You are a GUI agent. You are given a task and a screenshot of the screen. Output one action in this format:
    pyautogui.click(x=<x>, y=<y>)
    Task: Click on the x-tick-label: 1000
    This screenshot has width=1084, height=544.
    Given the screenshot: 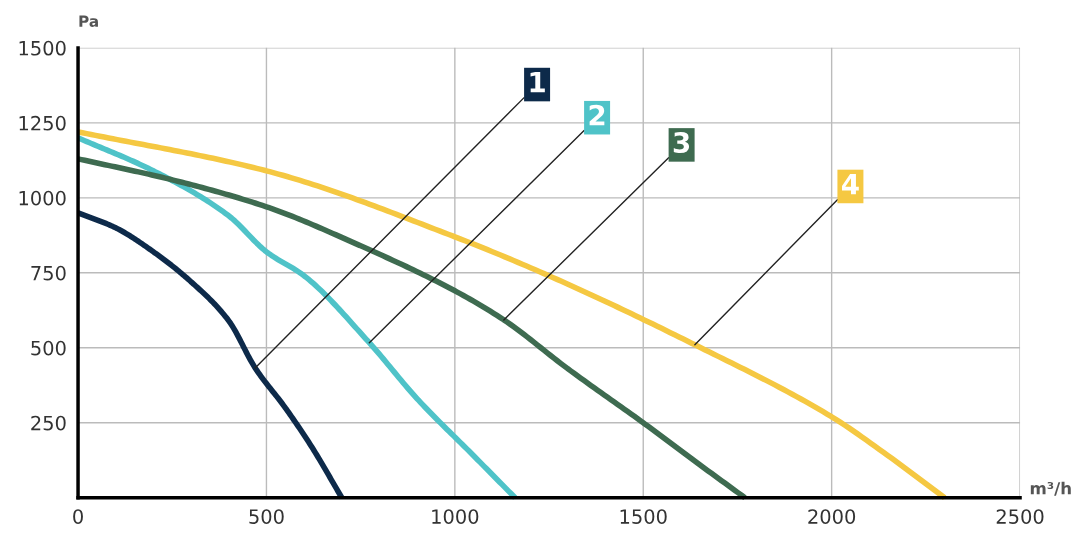 What is the action you would take?
    pyautogui.click(x=455, y=516)
    